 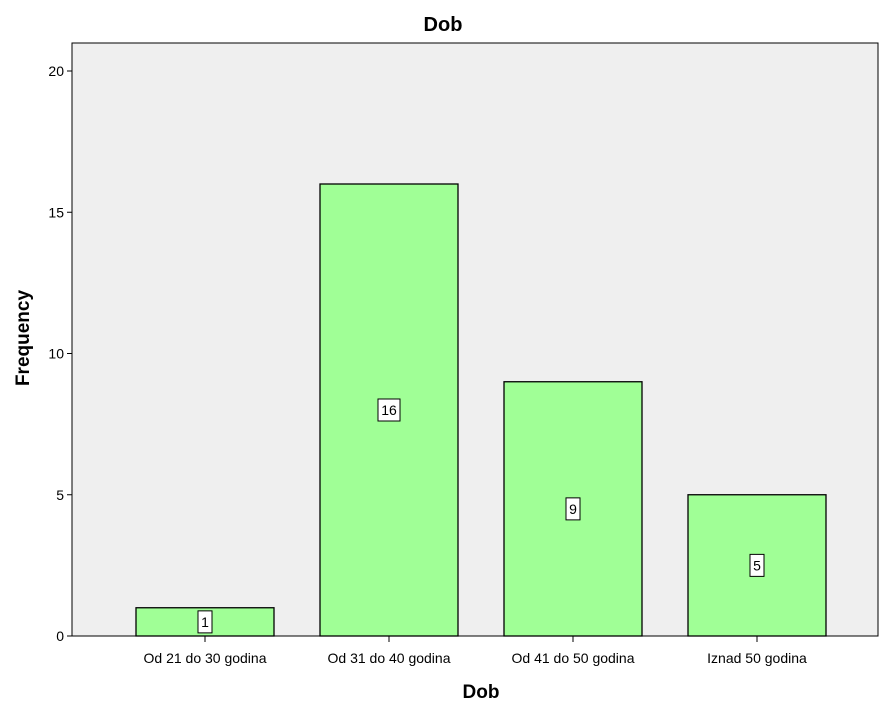 I want to click on x-tick-label: Od 21 do 30 godina, so click(x=205, y=658).